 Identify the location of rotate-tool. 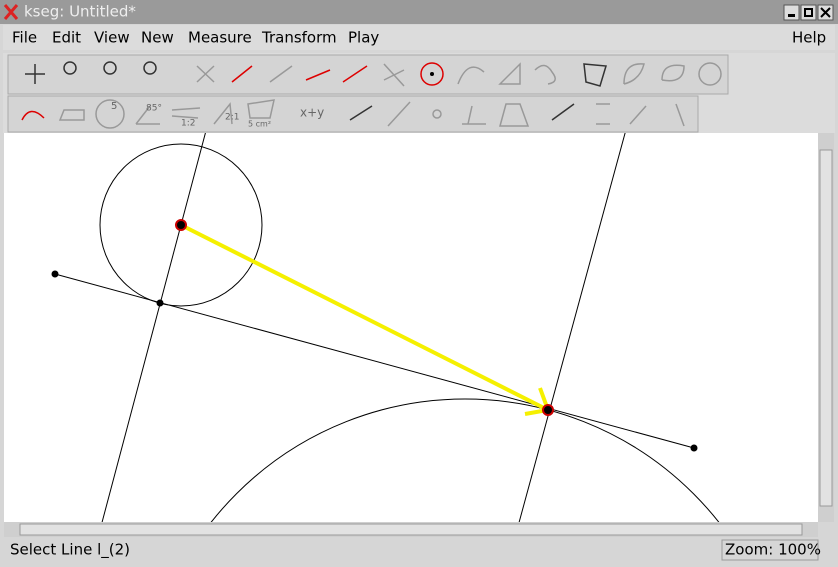
(399, 114).